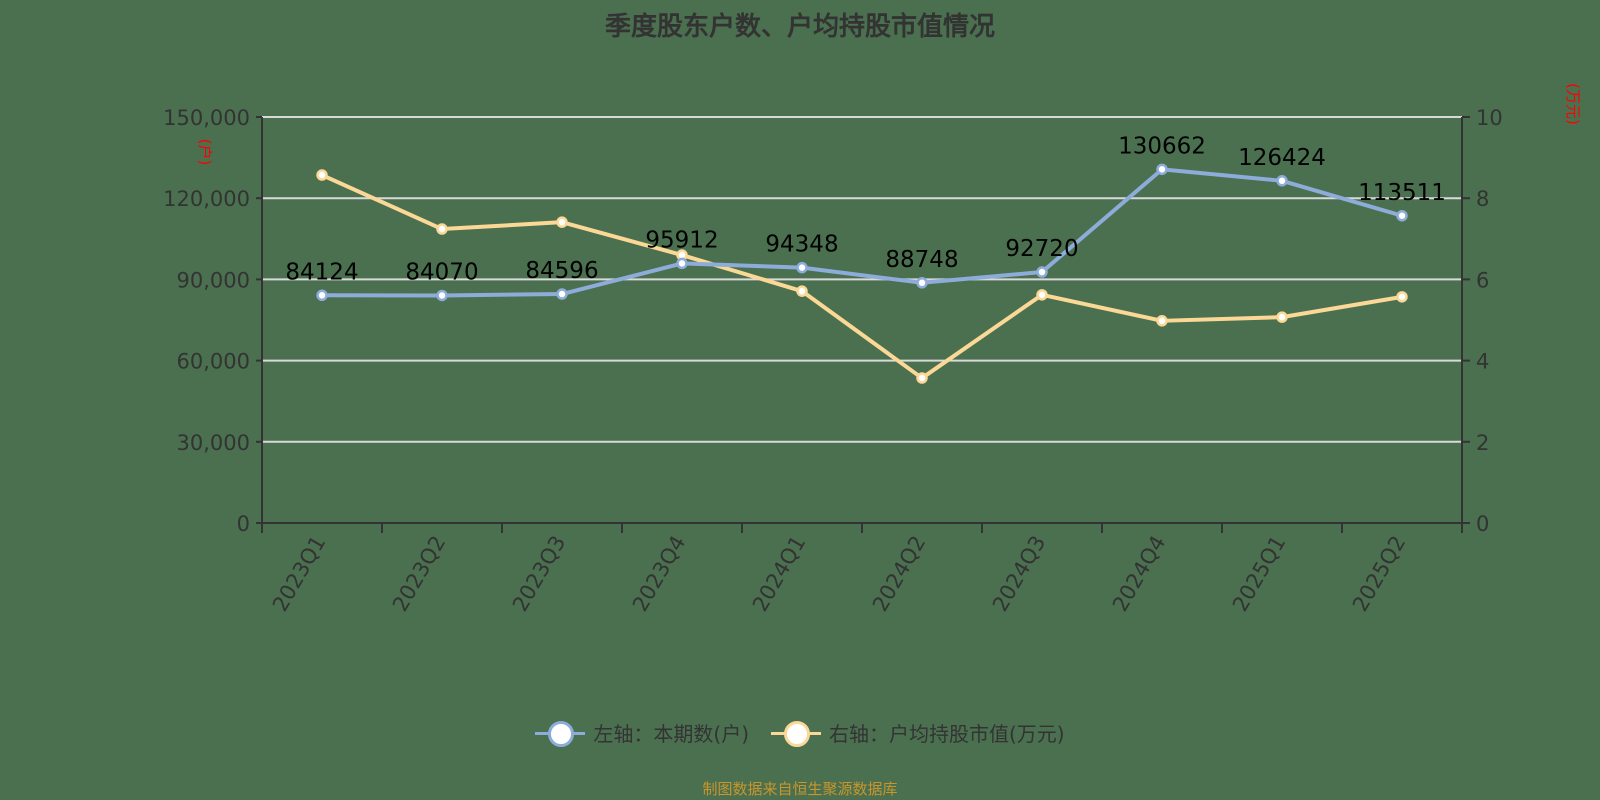 Image resolution: width=1600 pixels, height=800 pixels. I want to click on left-axis-unit: (户), so click(205, 152).